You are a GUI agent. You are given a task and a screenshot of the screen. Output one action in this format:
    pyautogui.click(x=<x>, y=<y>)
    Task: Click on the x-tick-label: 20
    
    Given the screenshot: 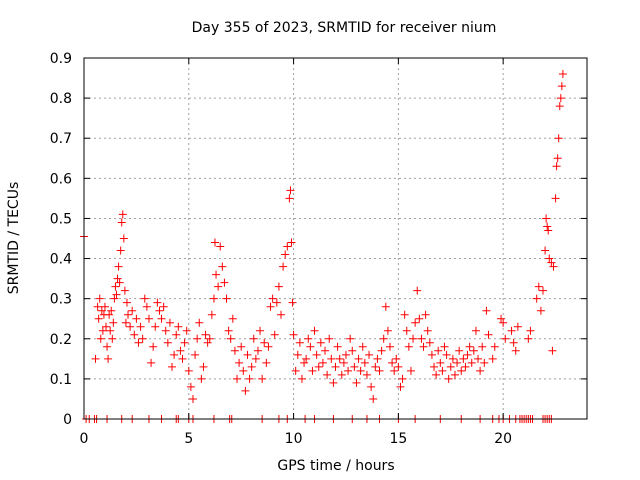 What is the action you would take?
    pyautogui.click(x=503, y=439)
    